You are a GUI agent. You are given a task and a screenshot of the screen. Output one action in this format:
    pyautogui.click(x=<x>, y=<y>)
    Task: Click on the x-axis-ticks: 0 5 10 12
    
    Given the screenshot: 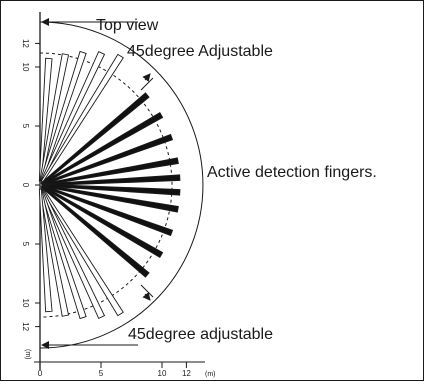 What is the action you would take?
    pyautogui.click(x=114, y=370)
    